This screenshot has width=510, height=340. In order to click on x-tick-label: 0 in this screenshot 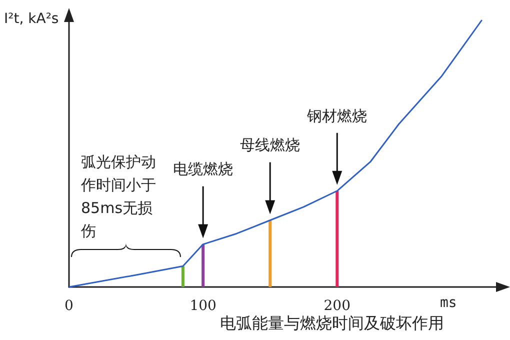, I will do `click(69, 306)`.